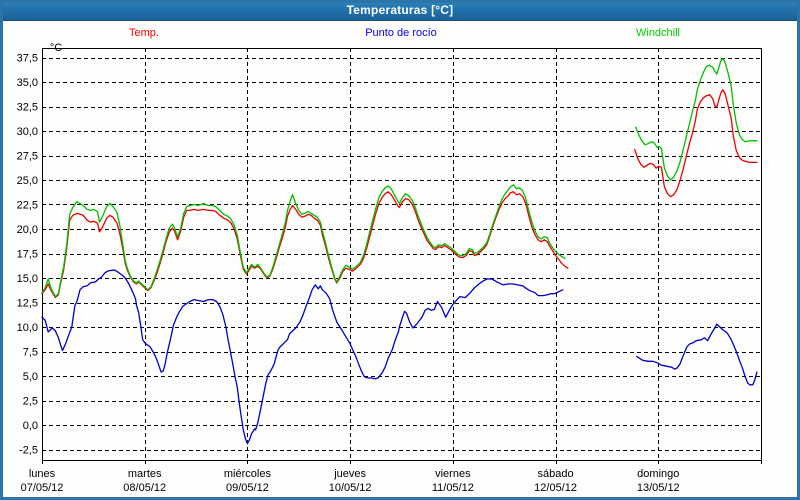 The height and width of the screenshot is (500, 800). What do you see at coordinates (556, 474) in the screenshot?
I see `day-name-label: sábado` at bounding box center [556, 474].